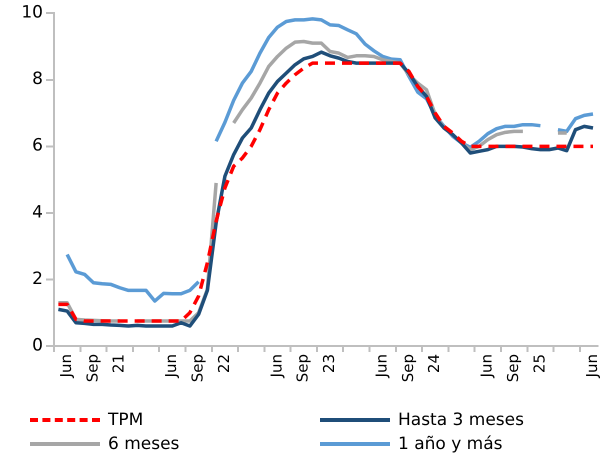 This screenshot has height=475, width=613. Describe the element at coordinates (37, 146) in the screenshot. I see `y-tick-label: 6` at that location.